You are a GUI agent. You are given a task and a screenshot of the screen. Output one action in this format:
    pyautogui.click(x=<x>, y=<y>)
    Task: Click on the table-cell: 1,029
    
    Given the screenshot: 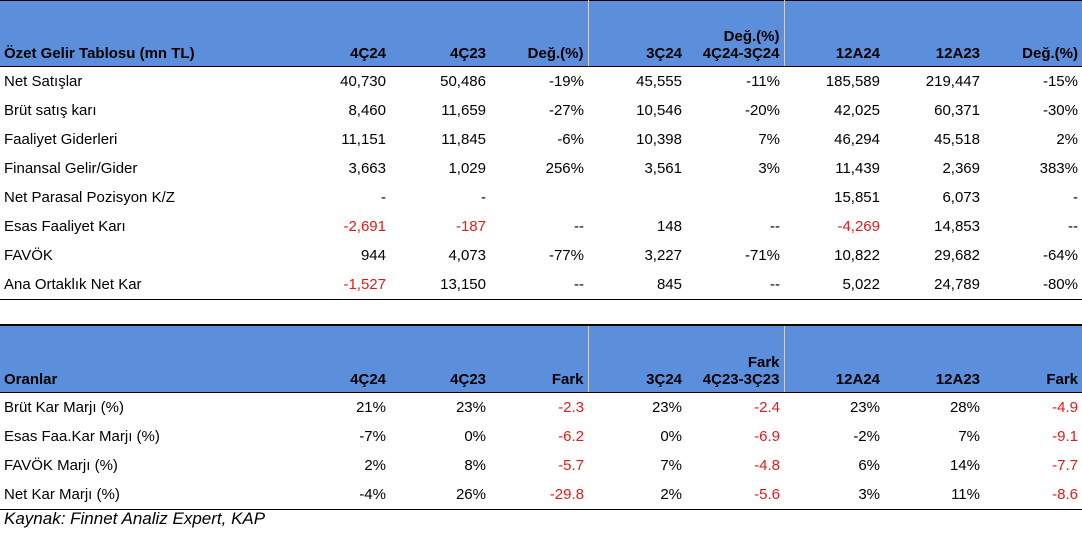 What is the action you would take?
    pyautogui.click(x=467, y=168)
    